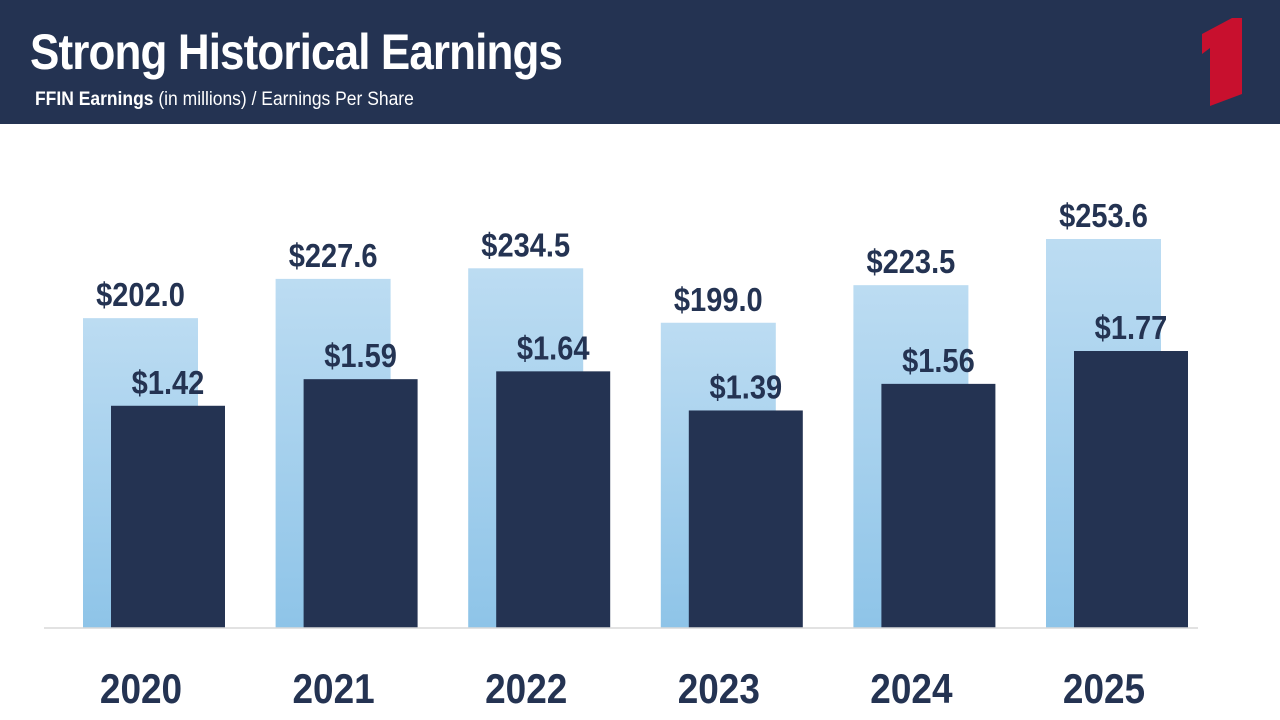 The image size is (1280, 720). Describe the element at coordinates (719, 689) in the screenshot. I see `year-label-2023: 2023` at that location.